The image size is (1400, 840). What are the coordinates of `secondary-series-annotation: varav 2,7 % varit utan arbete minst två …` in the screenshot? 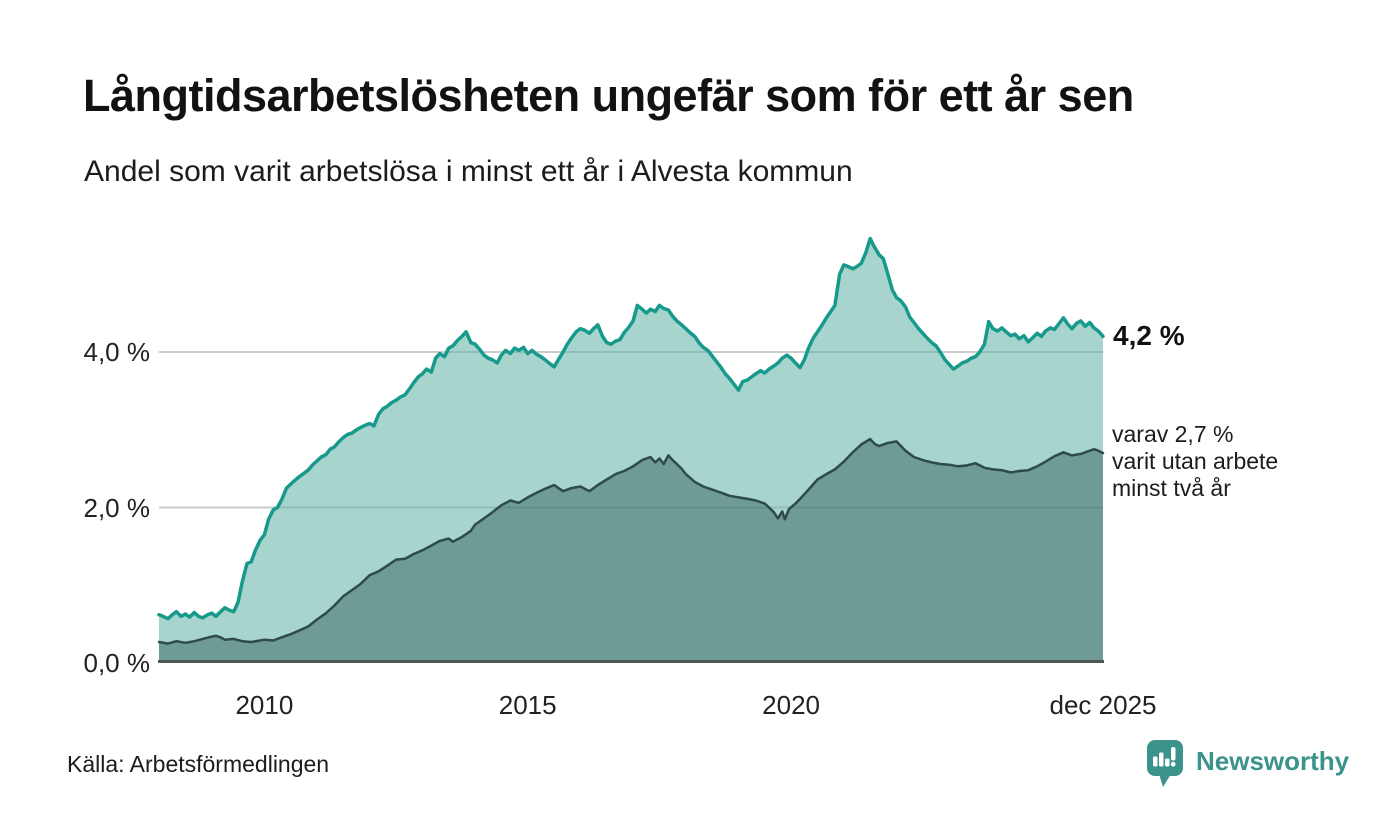 It's located at (1242, 461).